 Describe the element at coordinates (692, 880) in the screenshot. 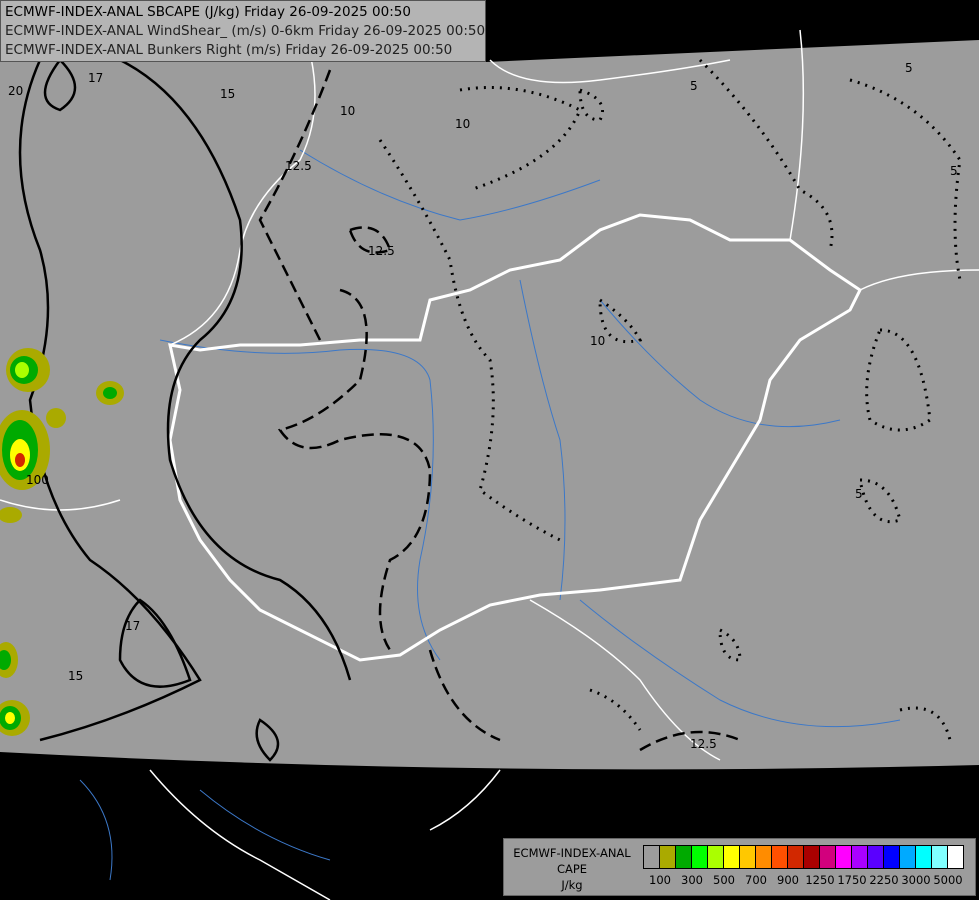

I see `legend-label: 300` at that location.